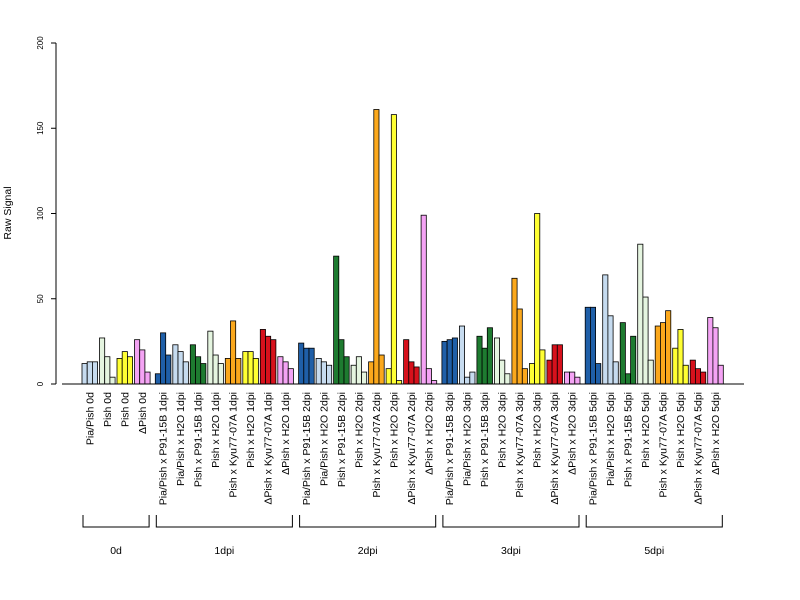 This screenshot has width=800, height=600. What do you see at coordinates (716, 433) in the screenshot?
I see `category-label: ΔPish x H2O 5dpi` at bounding box center [716, 433].